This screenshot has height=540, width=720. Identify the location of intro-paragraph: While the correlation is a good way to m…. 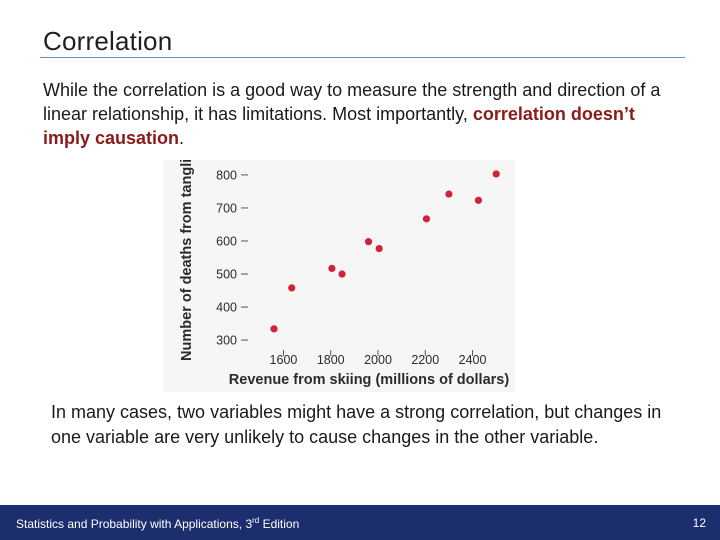
(358, 114).